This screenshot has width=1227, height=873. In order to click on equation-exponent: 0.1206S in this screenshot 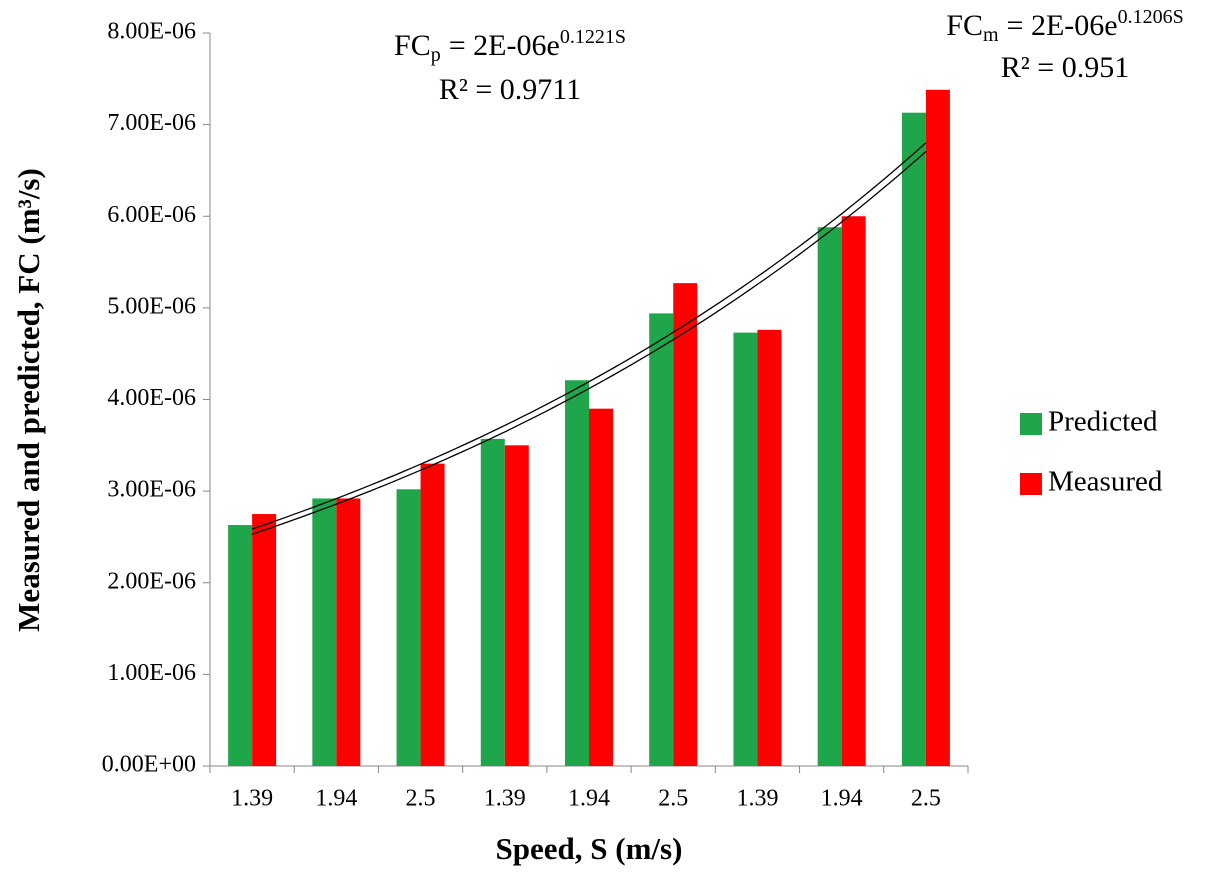, I will do `click(1151, 17)`.